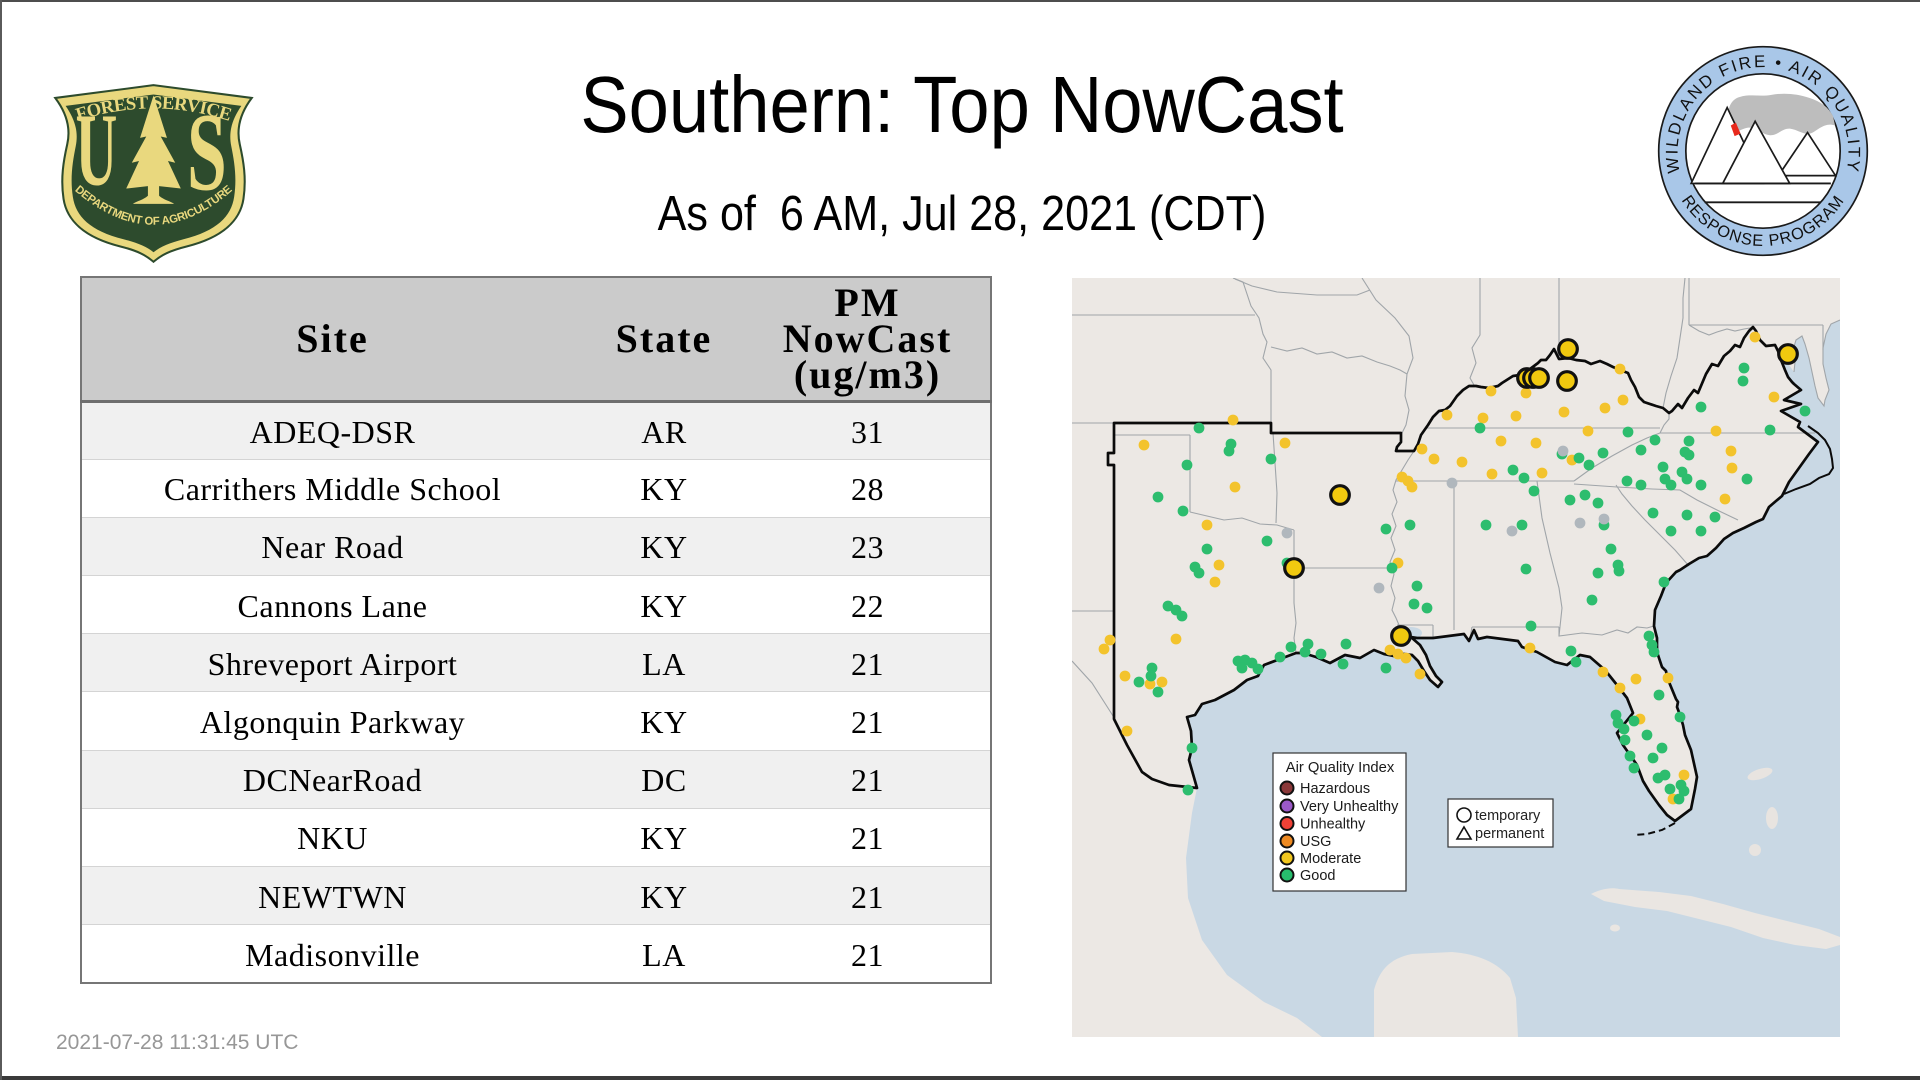  I want to click on svg-text: Air Quality Index, so click(1340, 768).